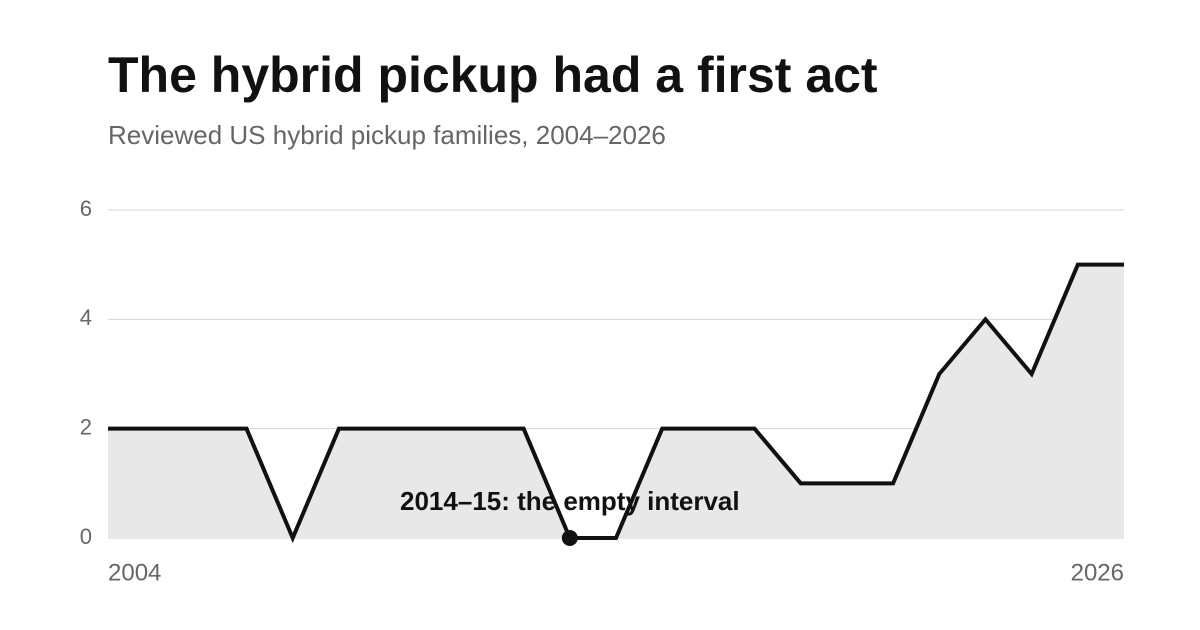 The height and width of the screenshot is (630, 1200). What do you see at coordinates (493, 75) in the screenshot?
I see `chart-title: The hybrid pickup had a first act` at bounding box center [493, 75].